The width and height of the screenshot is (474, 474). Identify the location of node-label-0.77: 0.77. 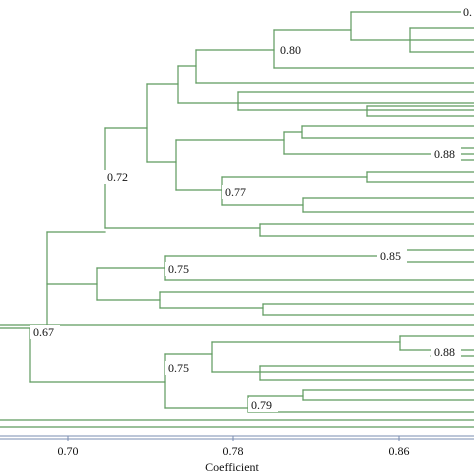
(235, 192).